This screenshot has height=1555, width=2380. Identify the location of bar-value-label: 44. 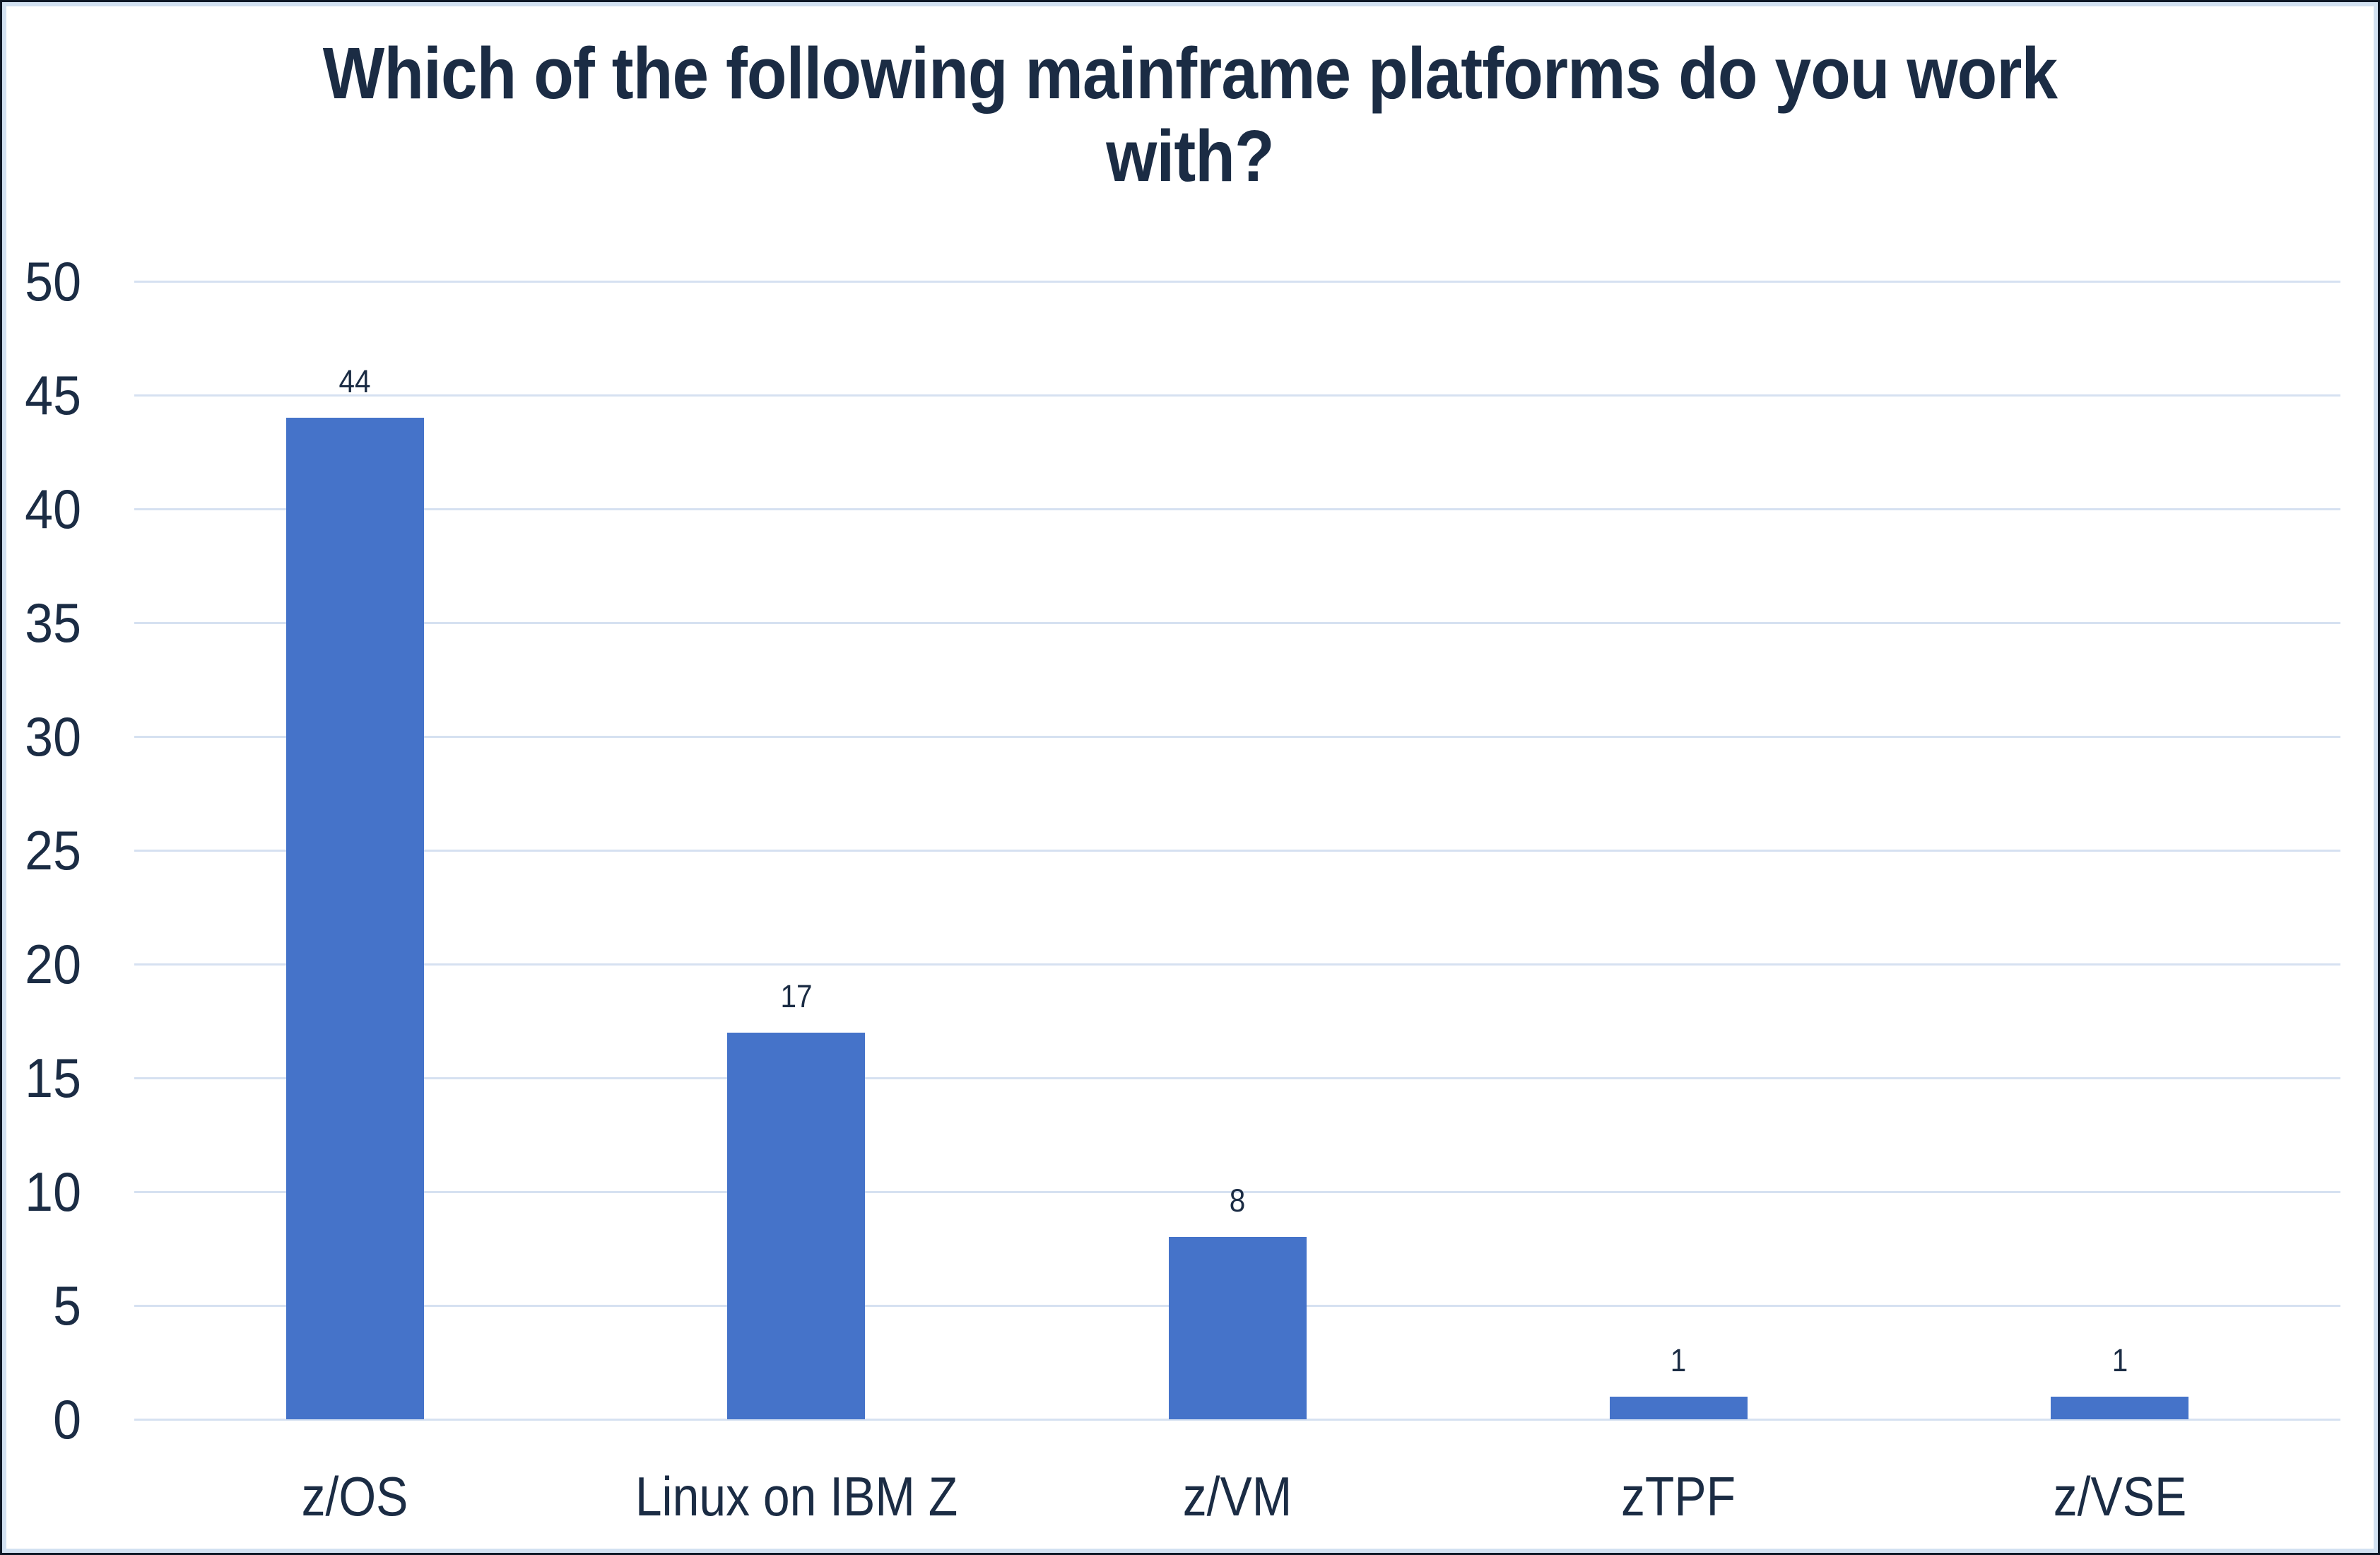
(355, 381).